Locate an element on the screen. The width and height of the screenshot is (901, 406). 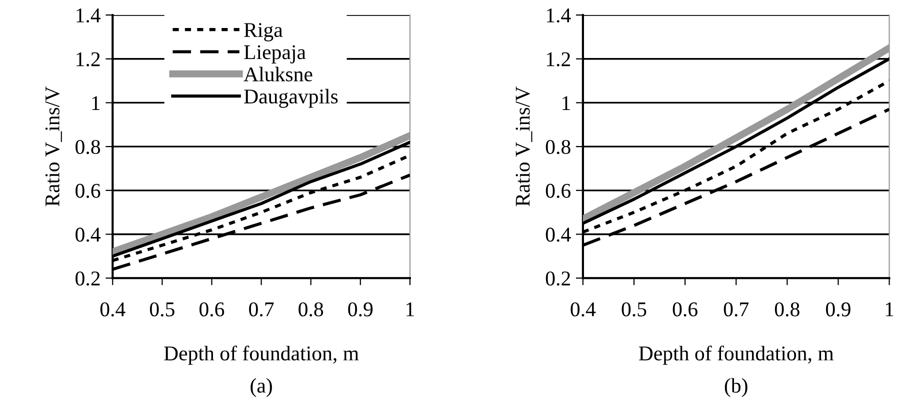
legend-label: Daugavpils is located at coordinates (291, 98).